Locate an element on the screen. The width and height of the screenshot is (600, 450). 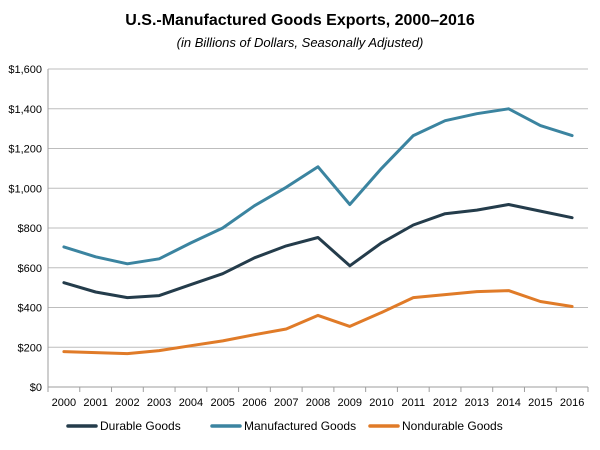
y-tick-label: $1,400 is located at coordinates (25, 110).